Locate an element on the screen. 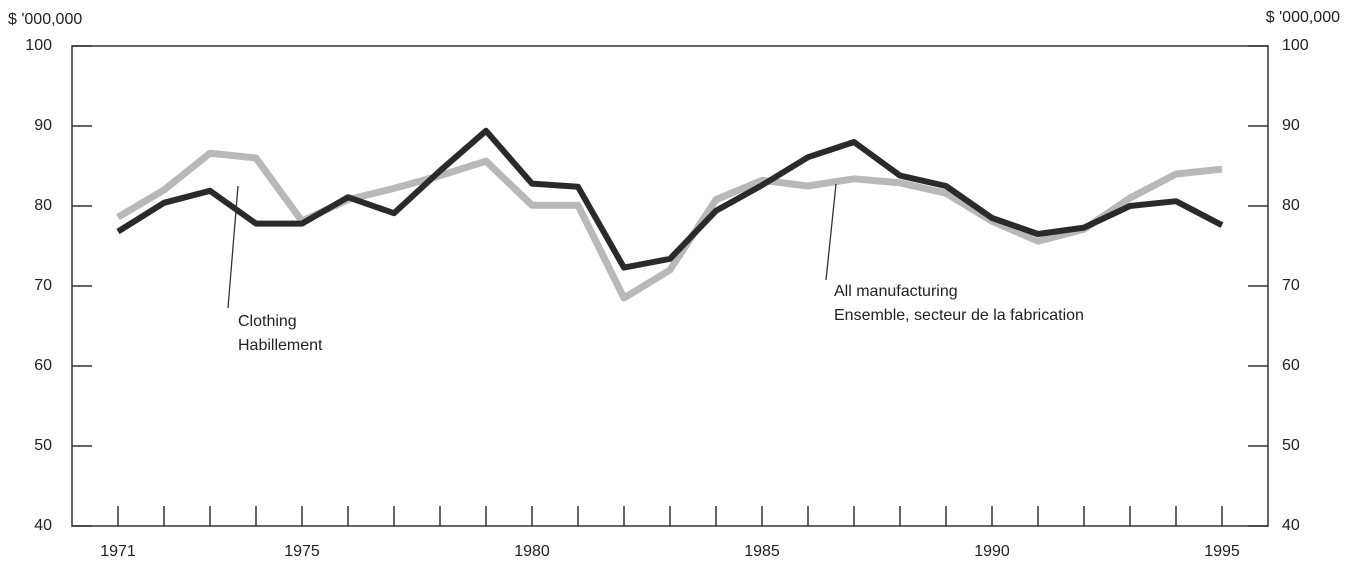 The height and width of the screenshot is (566, 1347). y2-tick-label: 70 is located at coordinates (1291, 285).